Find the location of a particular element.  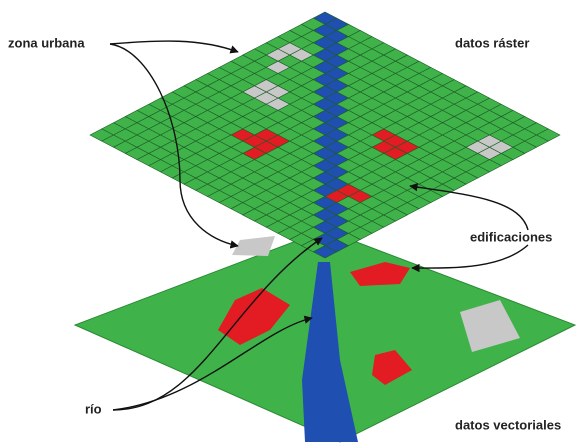

label-urban: zona urbana is located at coordinates (46, 42).